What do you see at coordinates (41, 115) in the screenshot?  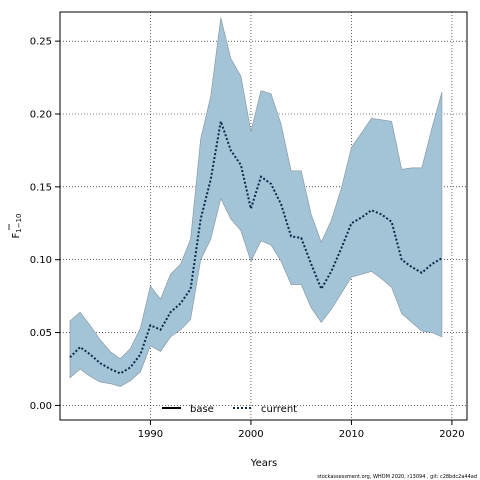 I see `y-tick-label-4: 0.20` at bounding box center [41, 115].